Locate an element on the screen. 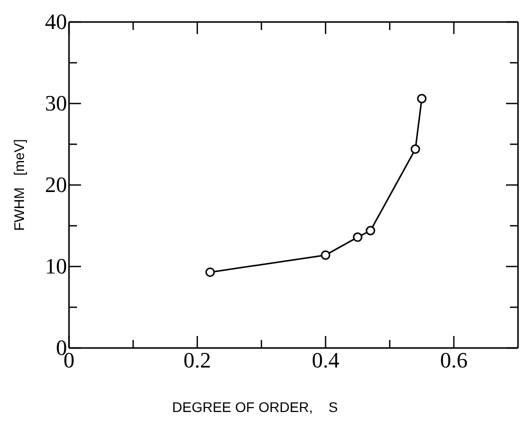  y-axis-title: FWHM [meV] is located at coordinates (19, 185).